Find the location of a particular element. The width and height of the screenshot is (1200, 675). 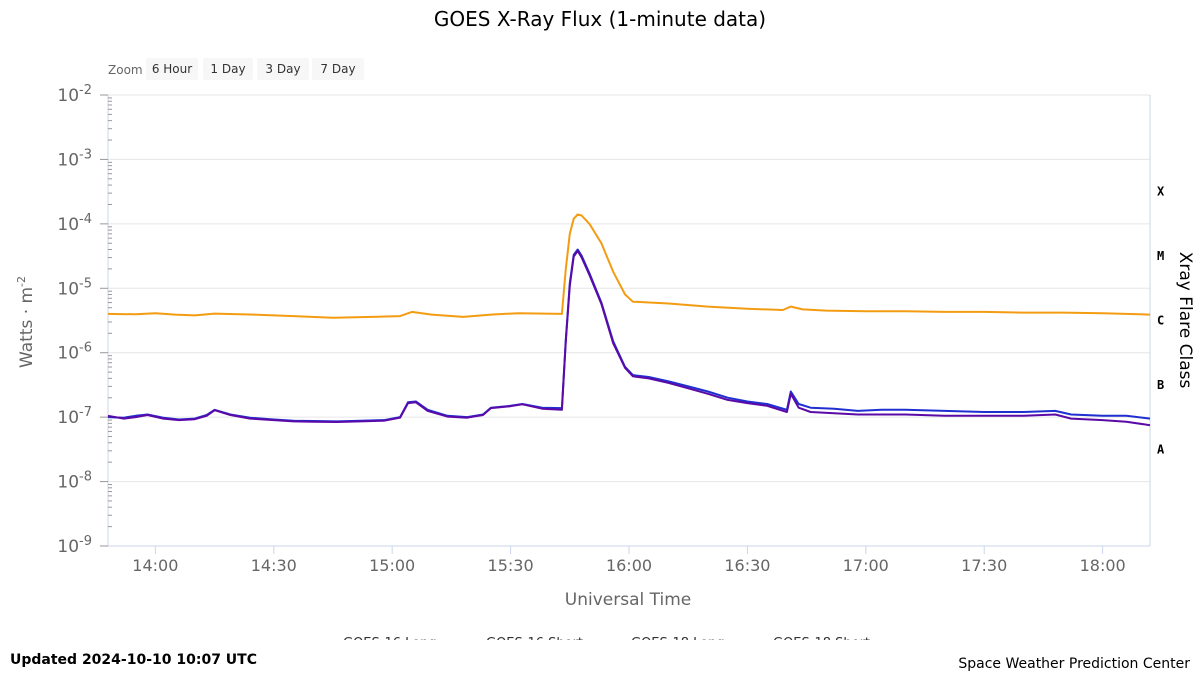

zoom-button-label: 1 Day is located at coordinates (227, 69).